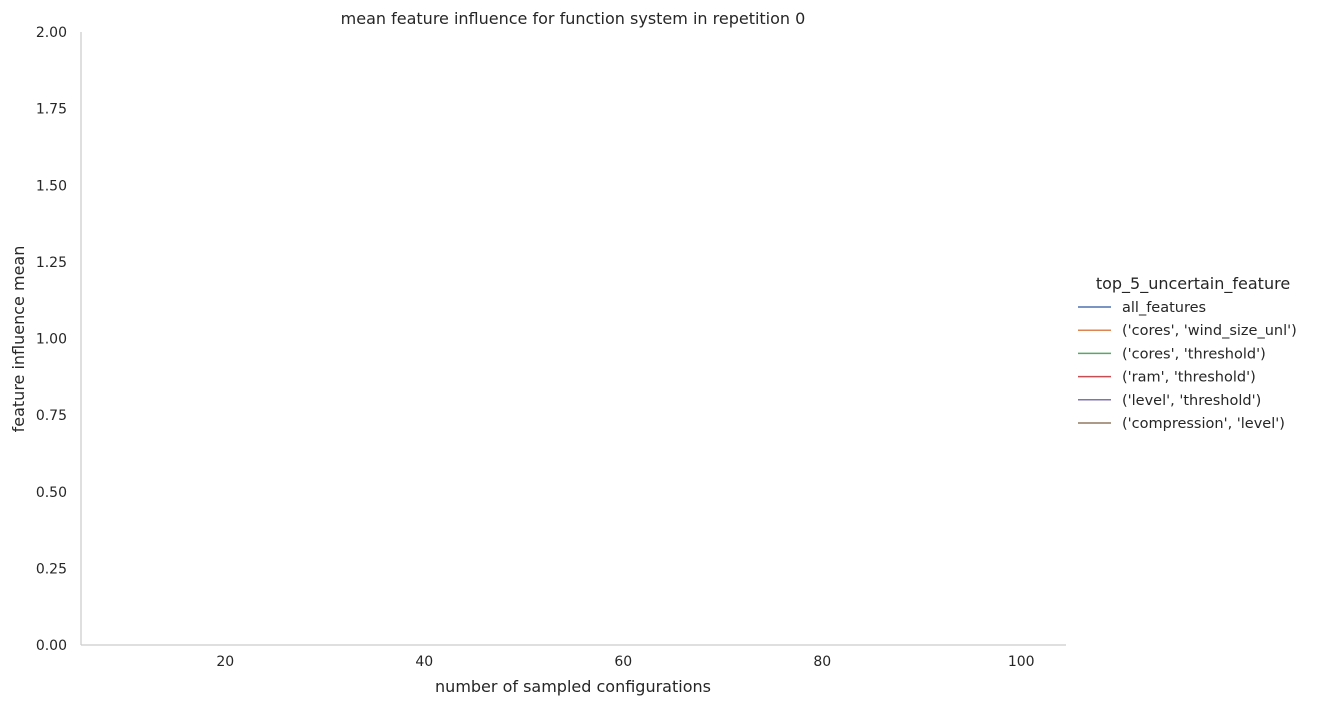 The width and height of the screenshot is (1320, 706). I want to click on x-tick-label: 40, so click(424, 662).